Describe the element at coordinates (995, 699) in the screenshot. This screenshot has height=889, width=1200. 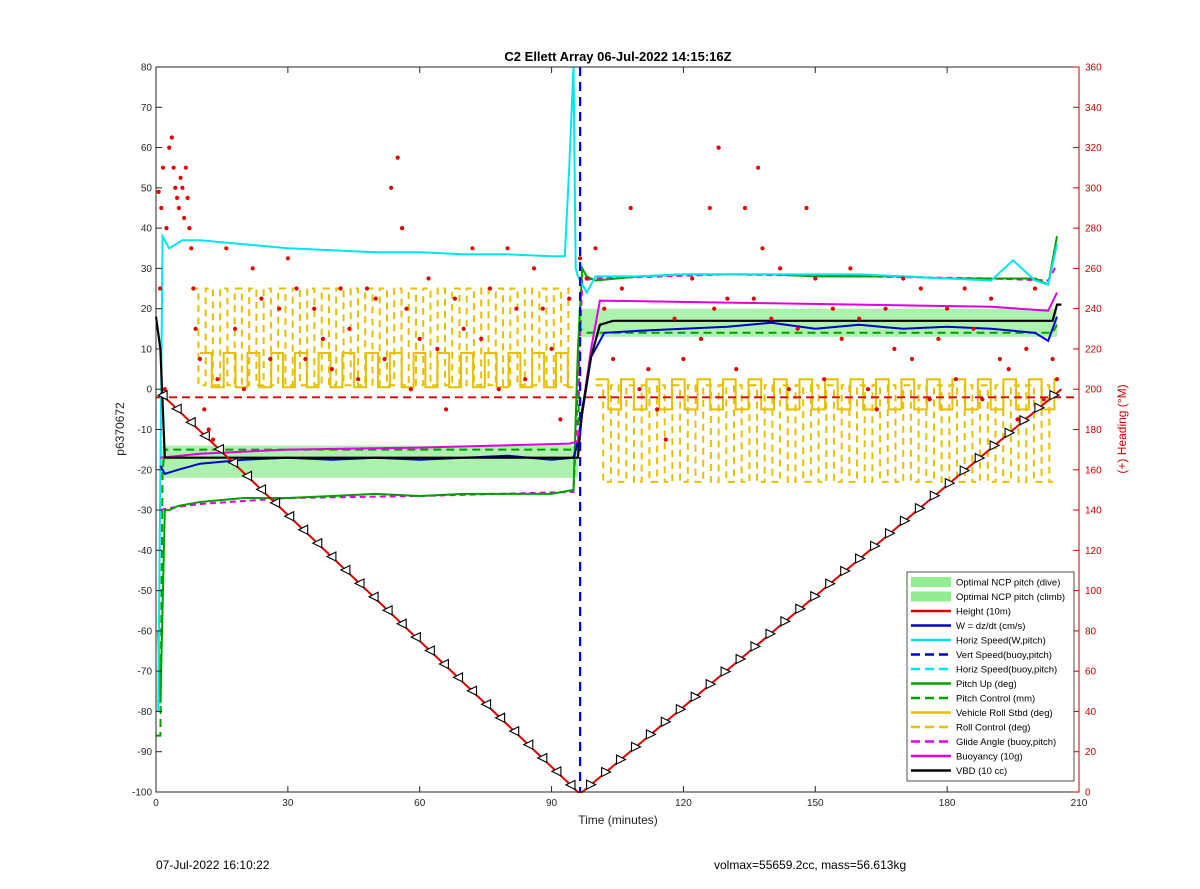
I see `legend-label: Pitch Control (mm)` at that location.